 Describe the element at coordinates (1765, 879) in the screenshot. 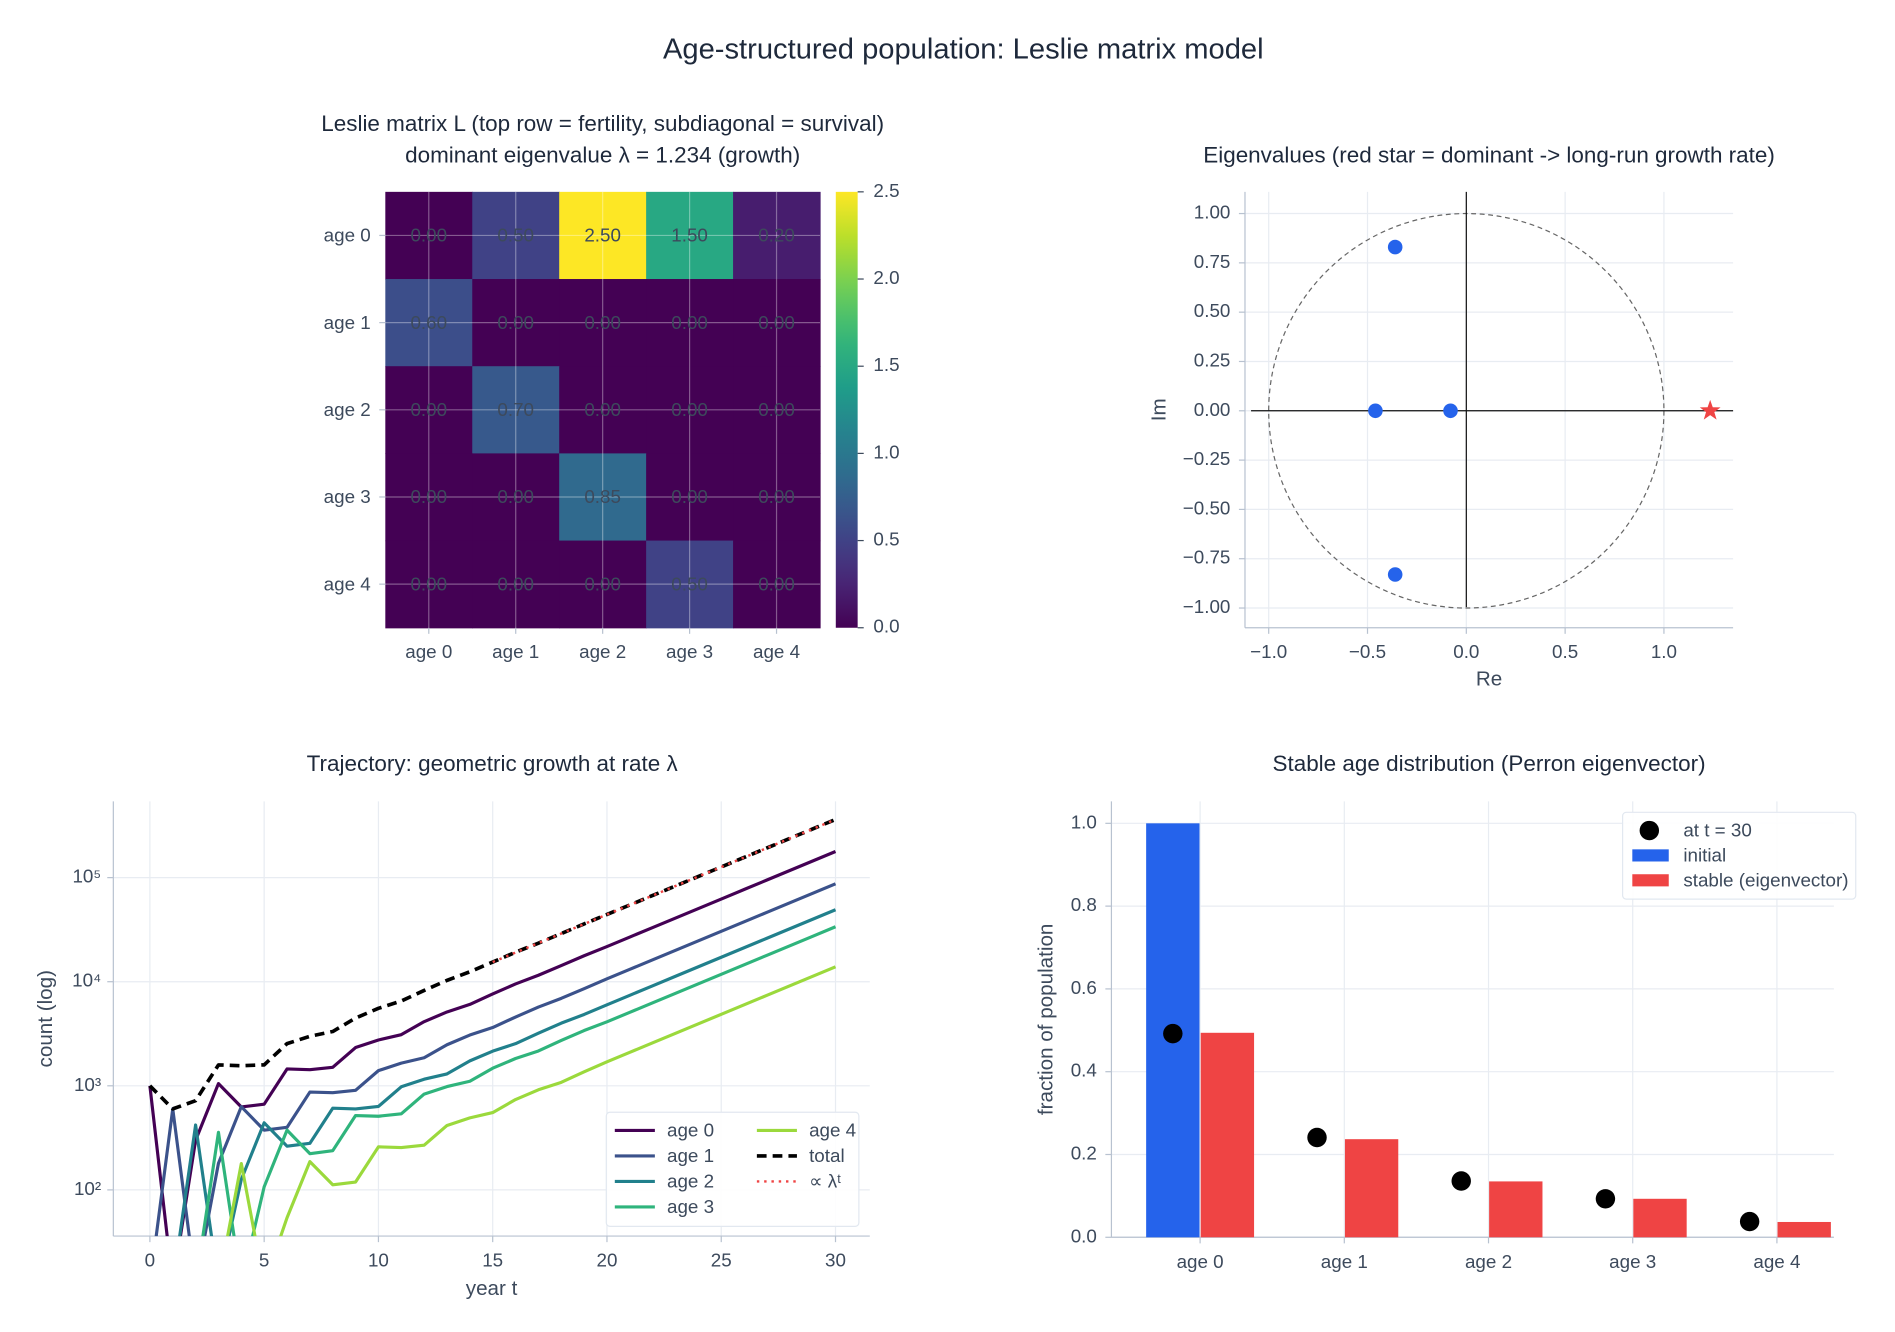

I see `legend-label: stable (eigenvector)` at that location.